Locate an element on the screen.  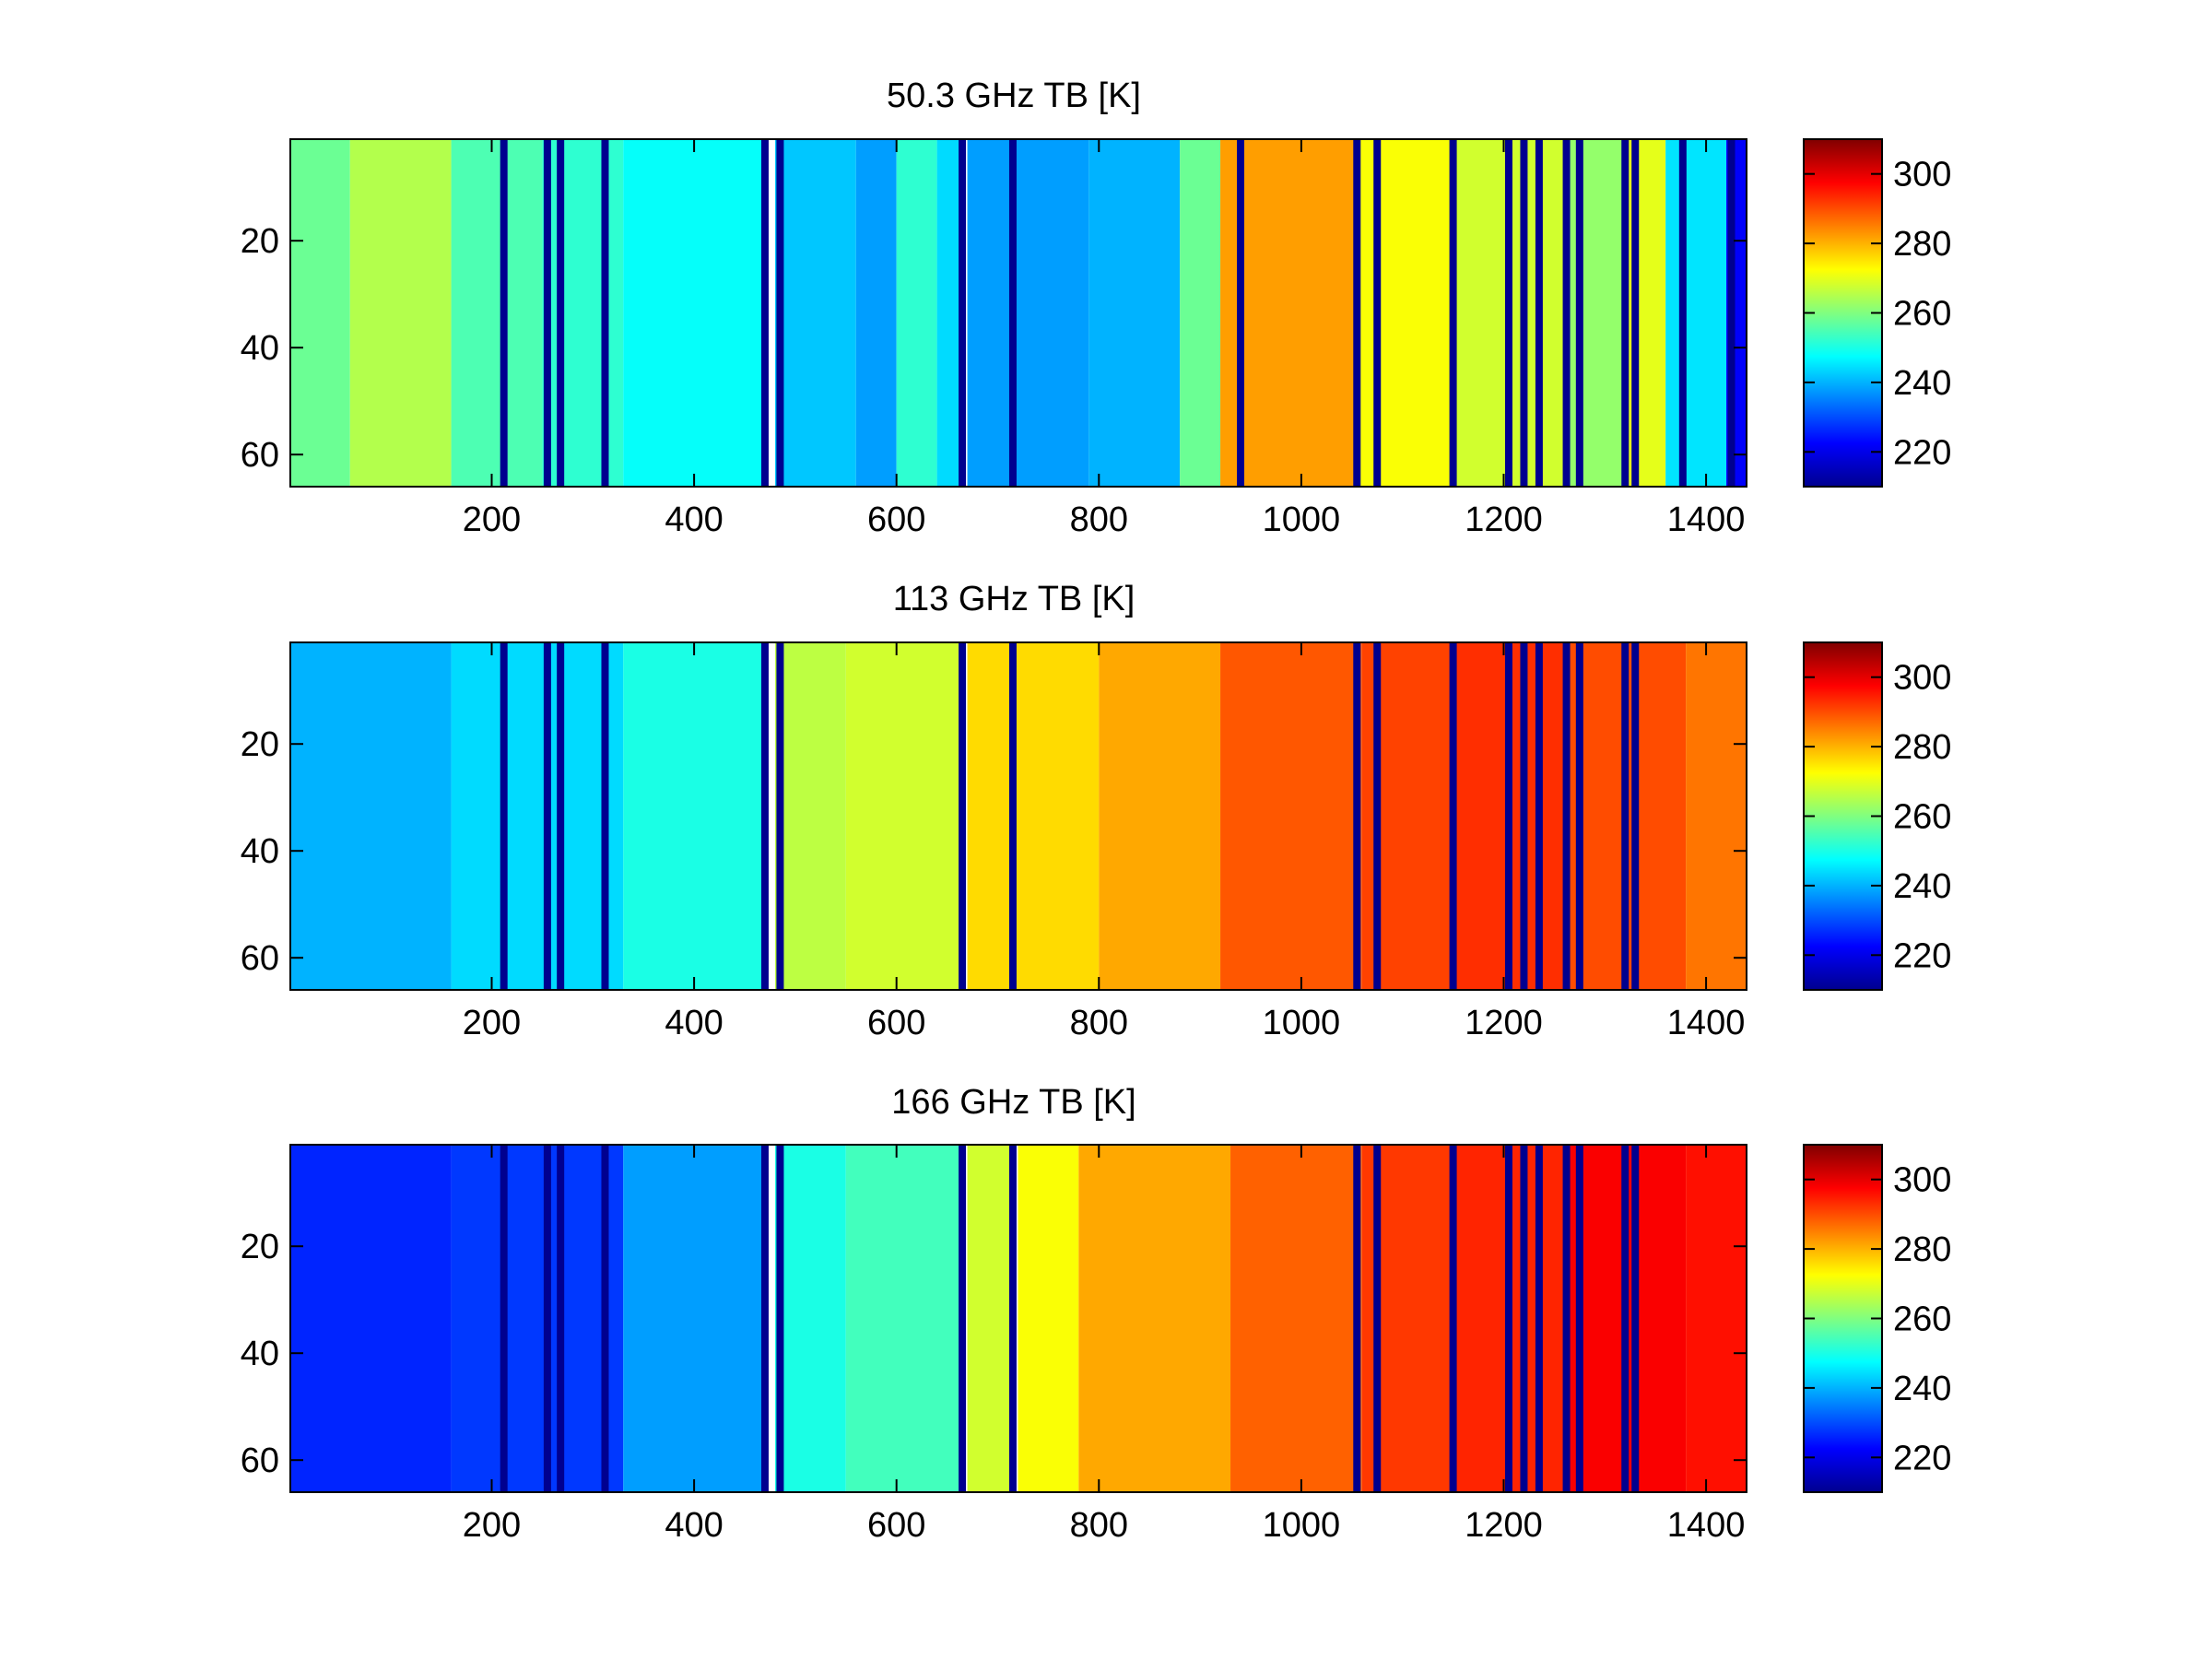
heatmap-area is located at coordinates (1018, 313).